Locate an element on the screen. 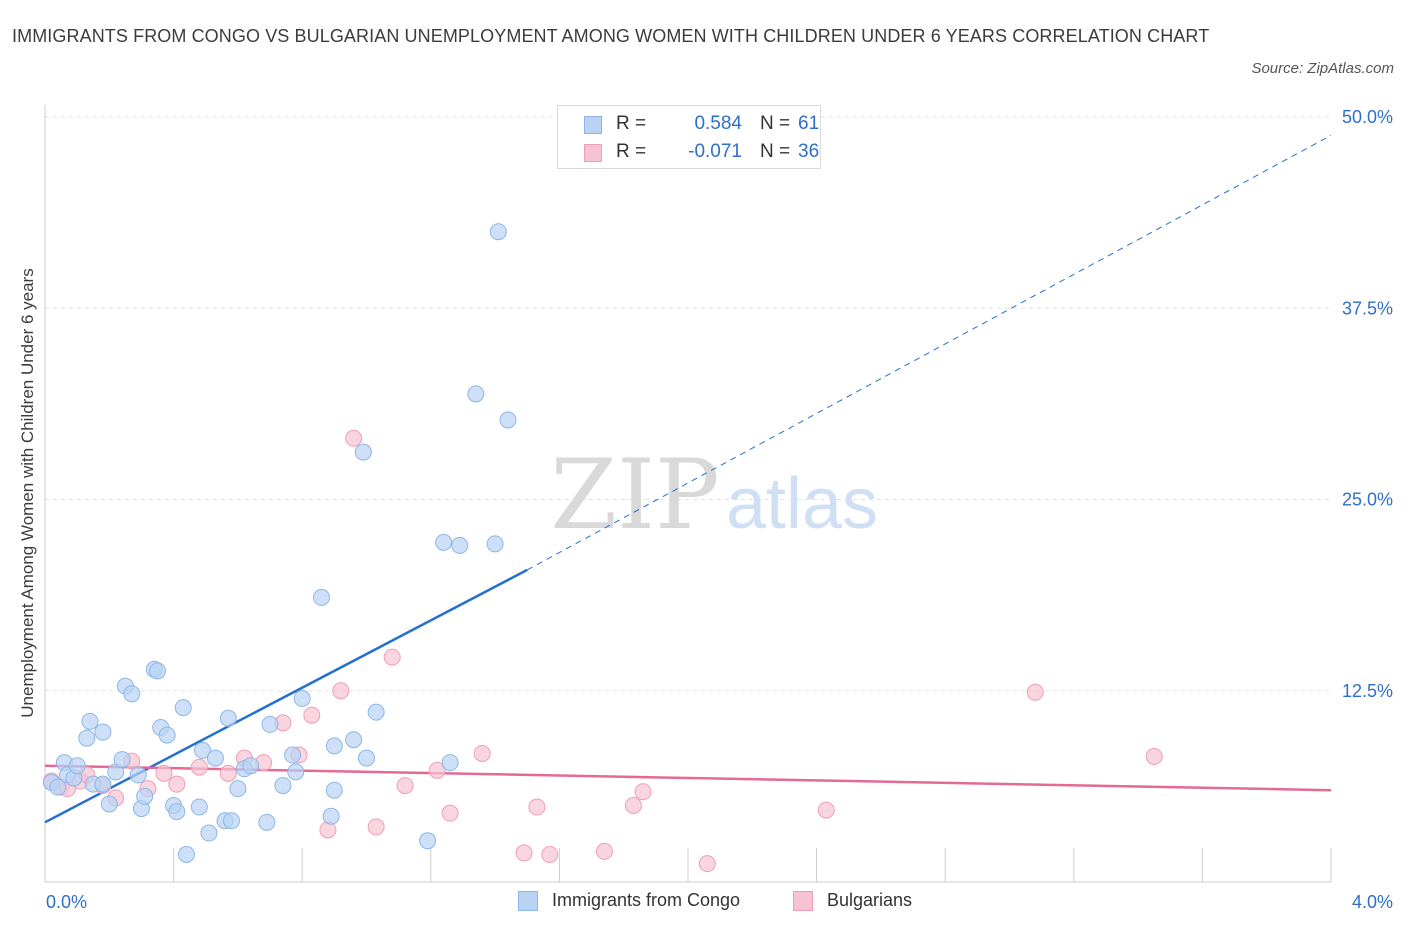 This screenshot has width=1406, height=930. y-tick-label: 25.0% is located at coordinates (1367, 500).